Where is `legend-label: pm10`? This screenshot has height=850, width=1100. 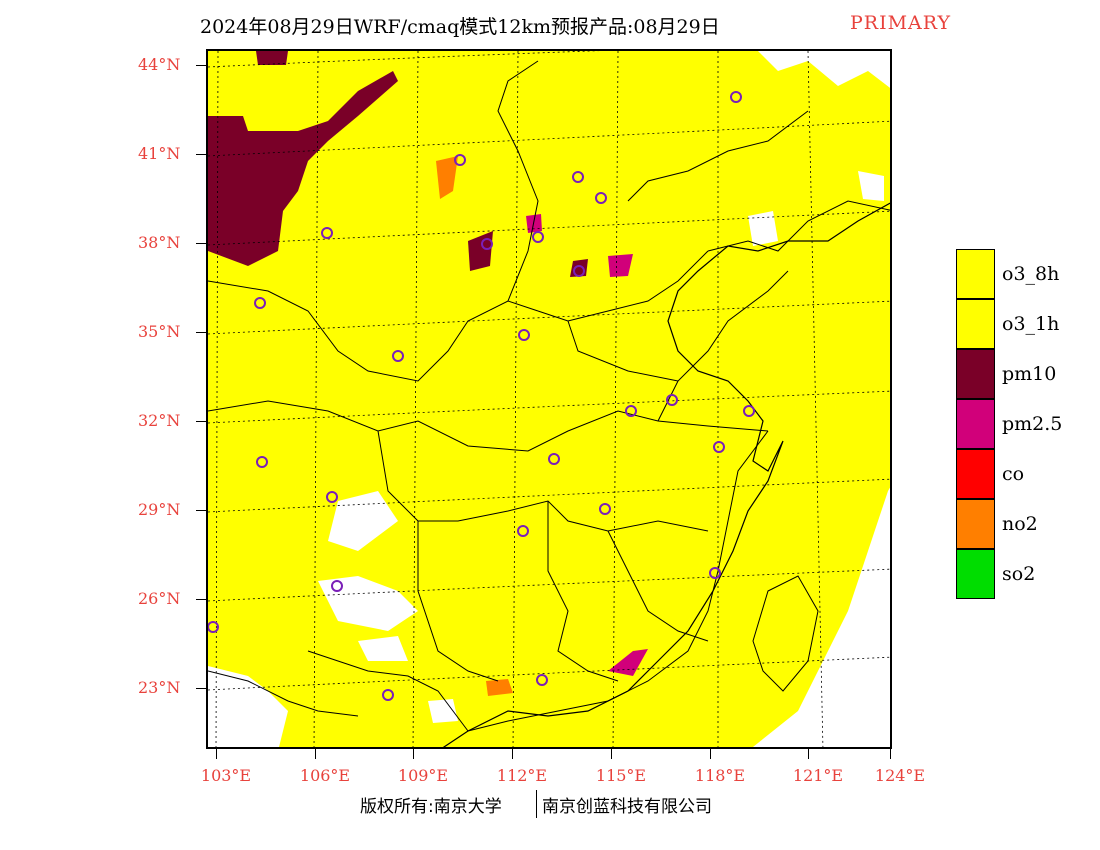 legend-label: pm10 is located at coordinates (1029, 374).